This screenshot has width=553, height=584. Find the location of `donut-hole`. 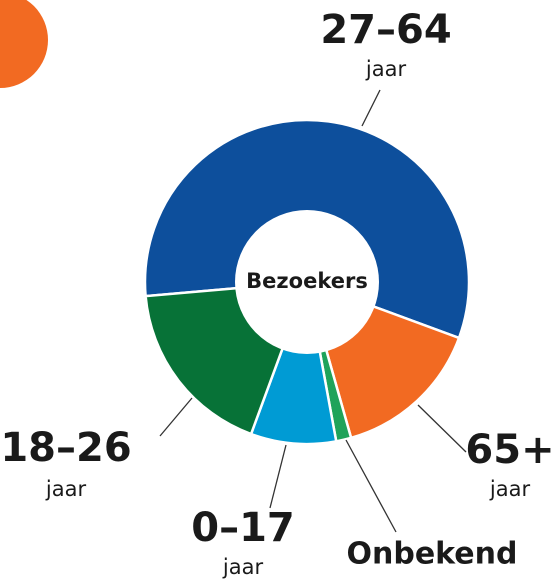

donut-hole is located at coordinates (307, 282).